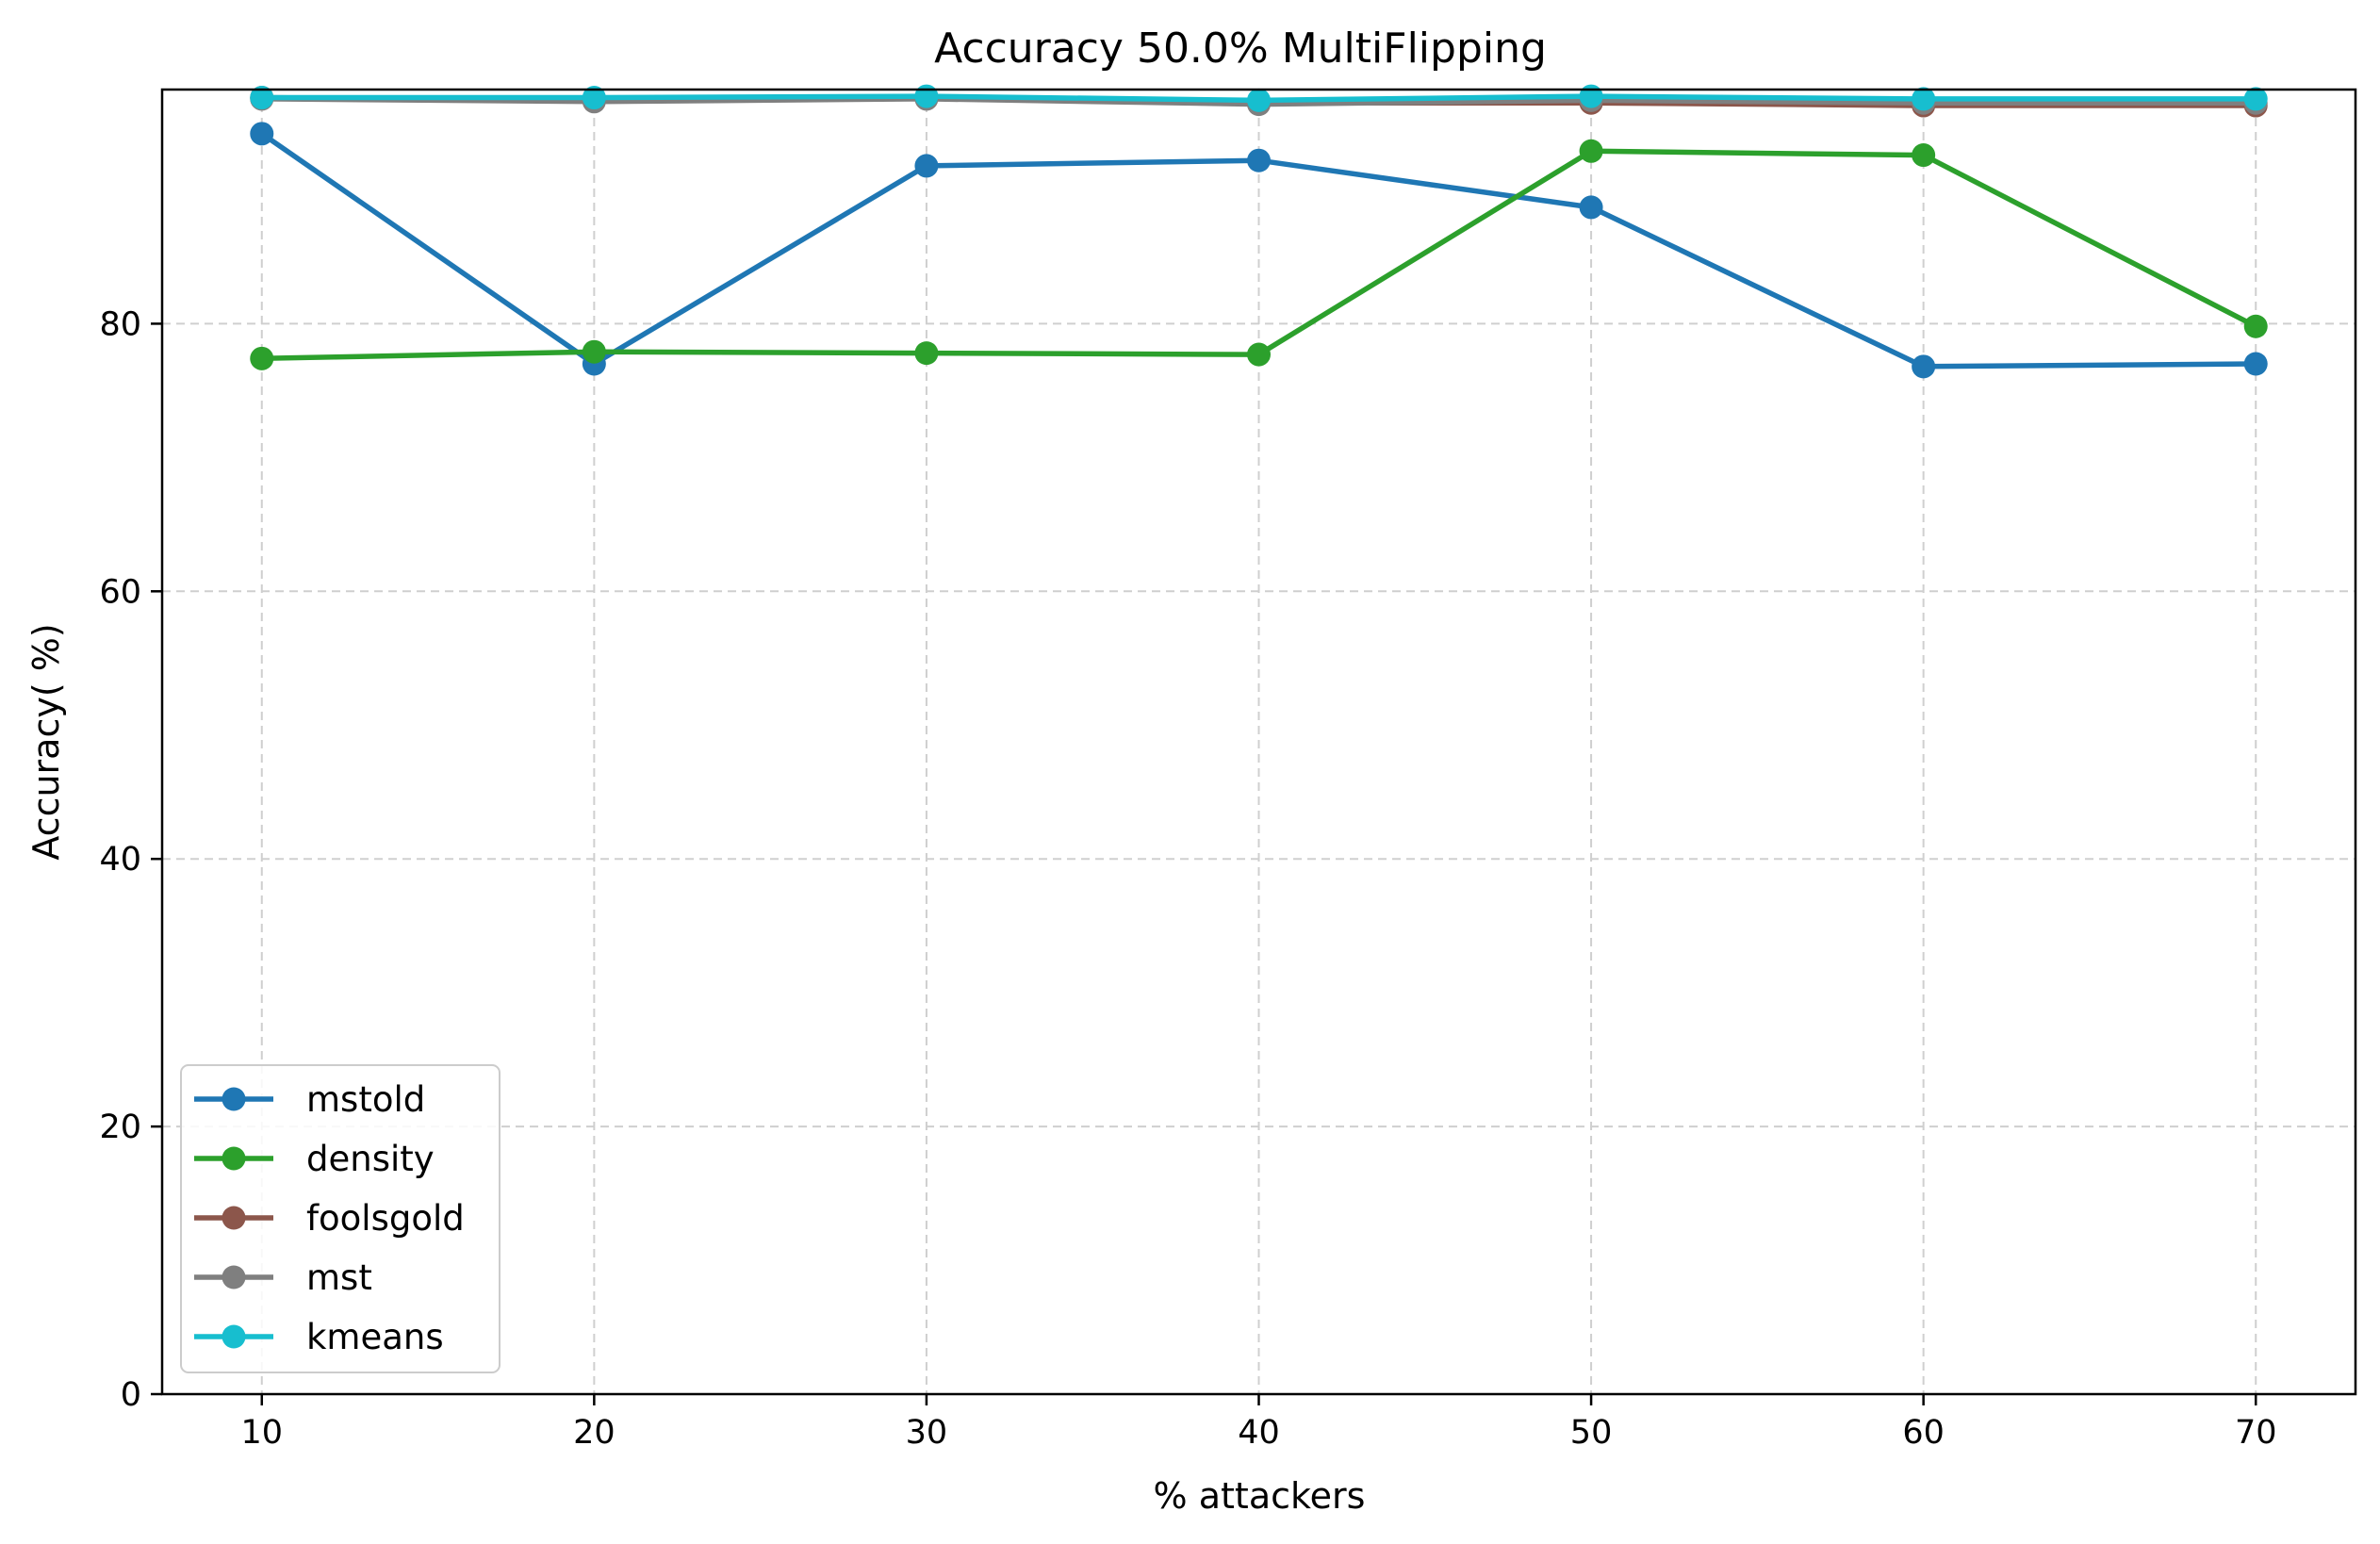  What do you see at coordinates (131, 1395) in the screenshot?
I see `y-tick-label: 0` at bounding box center [131, 1395].